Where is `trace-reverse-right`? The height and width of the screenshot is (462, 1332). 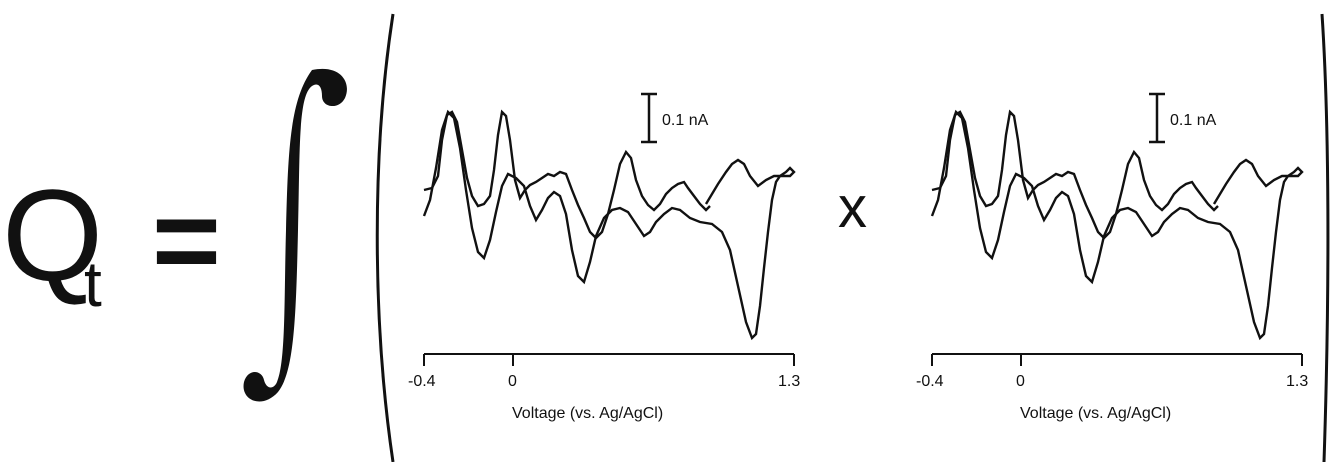
trace-reverse-right is located at coordinates (1117, 225).